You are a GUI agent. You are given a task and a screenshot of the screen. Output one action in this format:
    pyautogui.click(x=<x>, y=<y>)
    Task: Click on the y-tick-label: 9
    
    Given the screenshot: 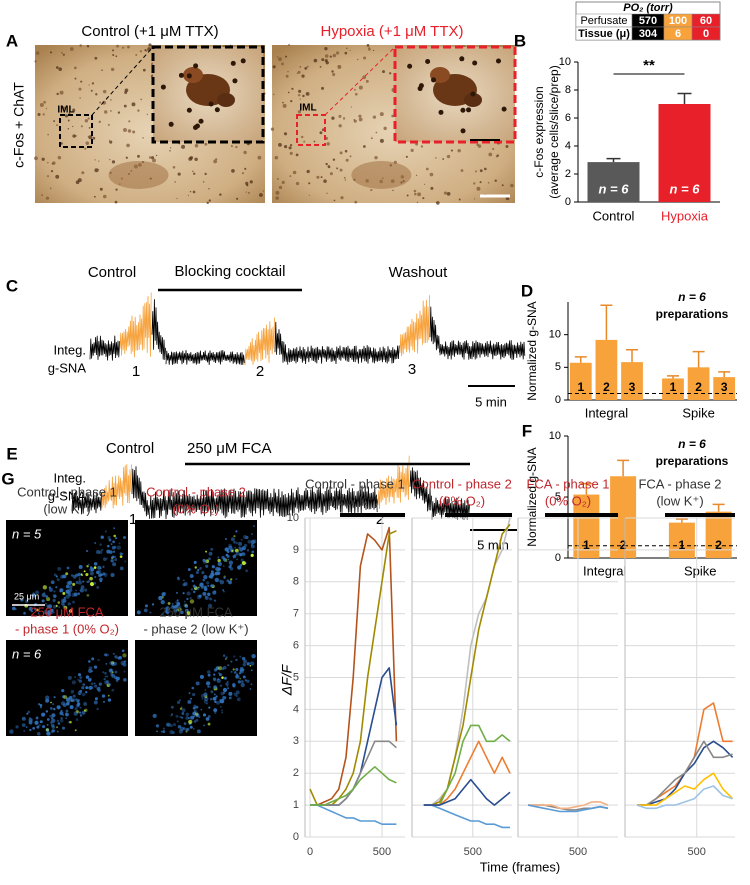 What is the action you would take?
    pyautogui.click(x=296, y=550)
    